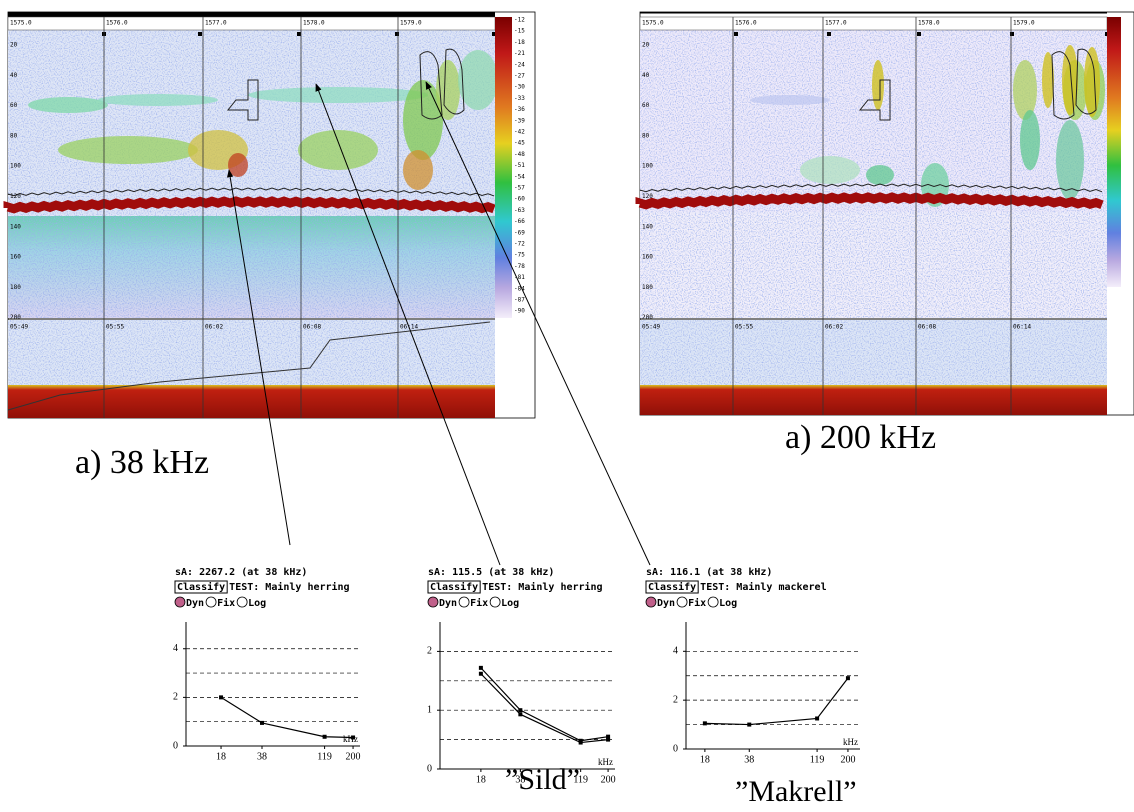 This screenshot has height=812, width=1134. I want to click on series-line, so click(544, 704).